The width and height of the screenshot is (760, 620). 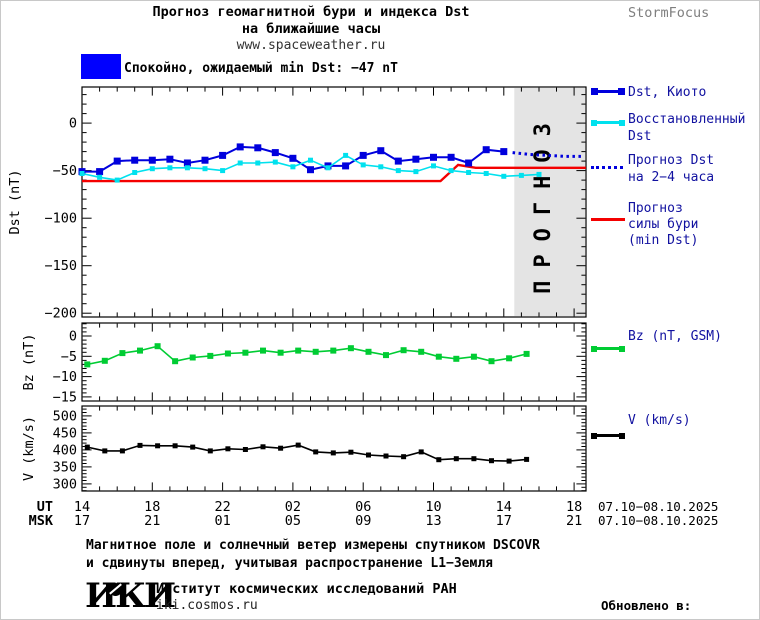 What do you see at coordinates (69, 357) in the screenshot?
I see `svg-text: −5` at bounding box center [69, 357].